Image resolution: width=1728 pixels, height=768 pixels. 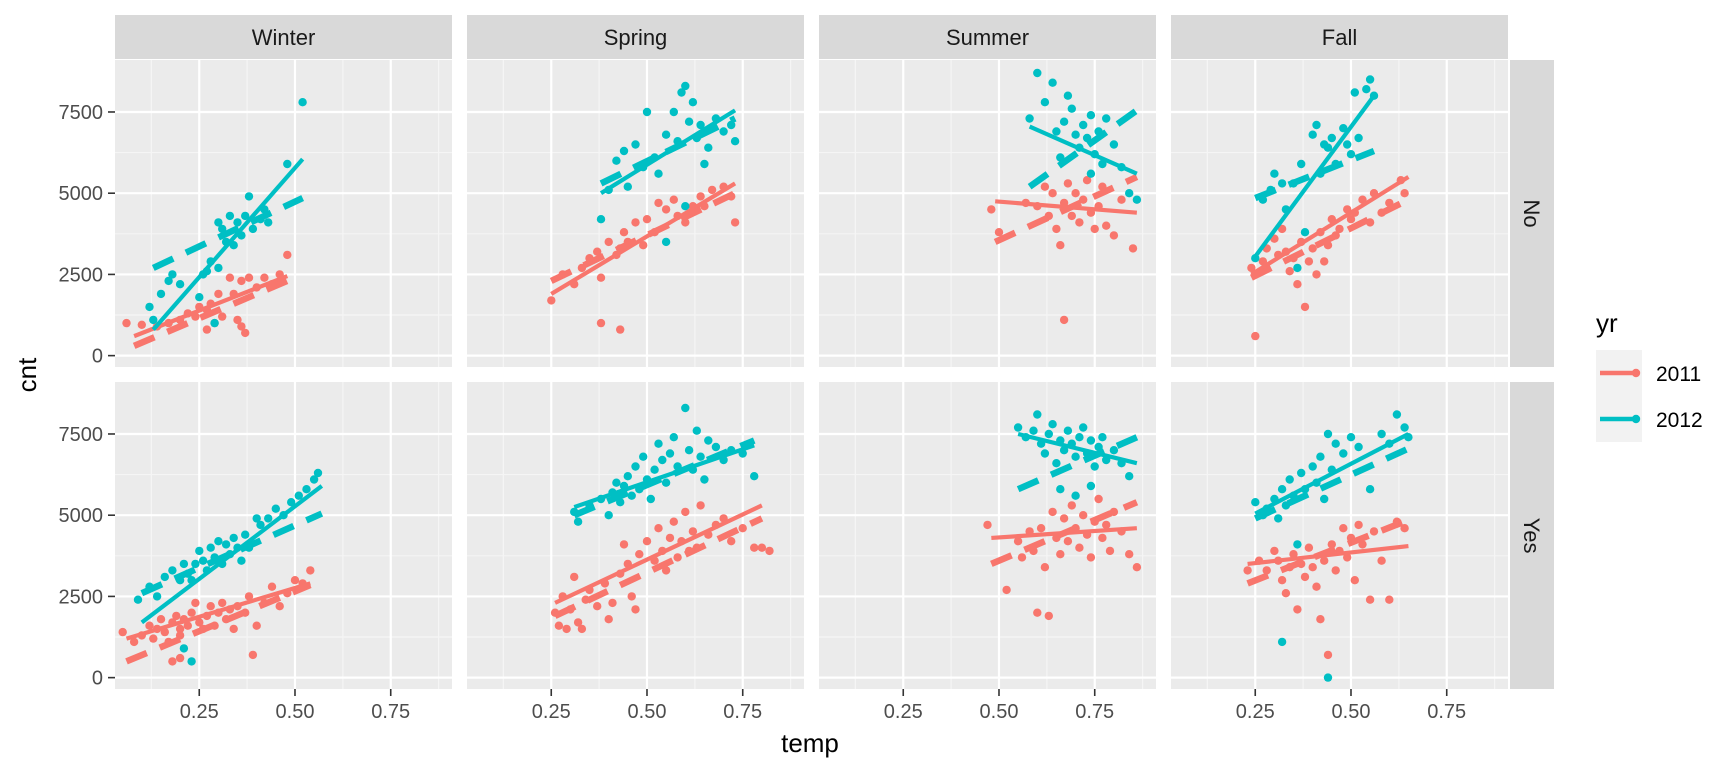 What do you see at coordinates (647, 712) in the screenshot?
I see `x-tick-label: 0.50` at bounding box center [647, 712].